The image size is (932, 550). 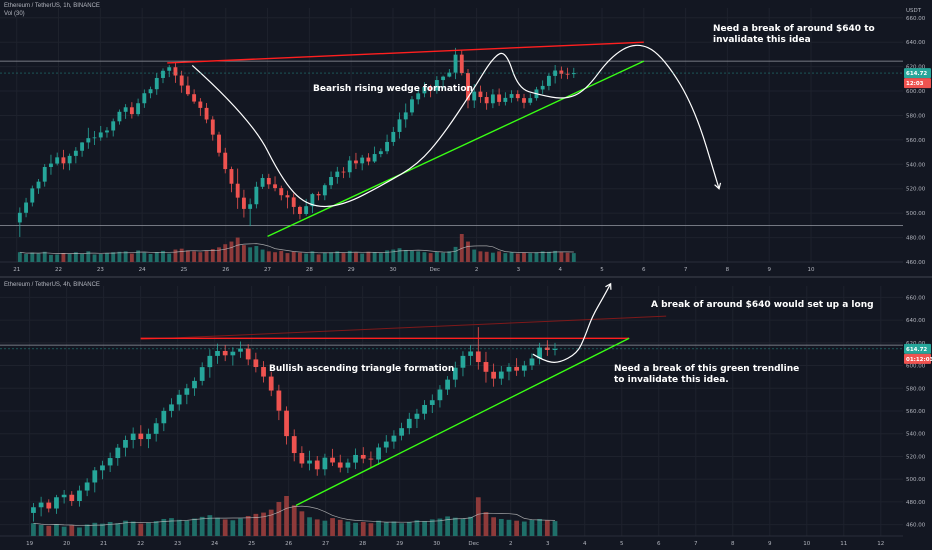 I want to click on projection-path, so click(x=572, y=323).